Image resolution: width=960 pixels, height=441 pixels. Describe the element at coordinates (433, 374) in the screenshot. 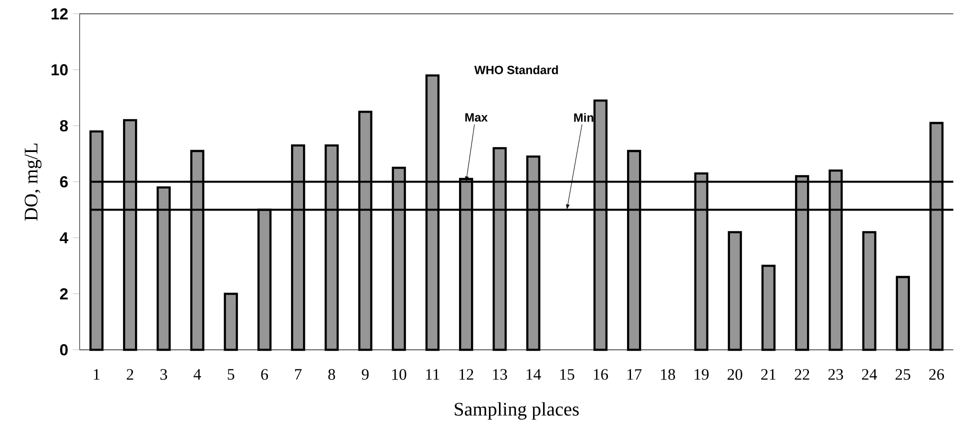

I see `x-tick-label: 11` at that location.